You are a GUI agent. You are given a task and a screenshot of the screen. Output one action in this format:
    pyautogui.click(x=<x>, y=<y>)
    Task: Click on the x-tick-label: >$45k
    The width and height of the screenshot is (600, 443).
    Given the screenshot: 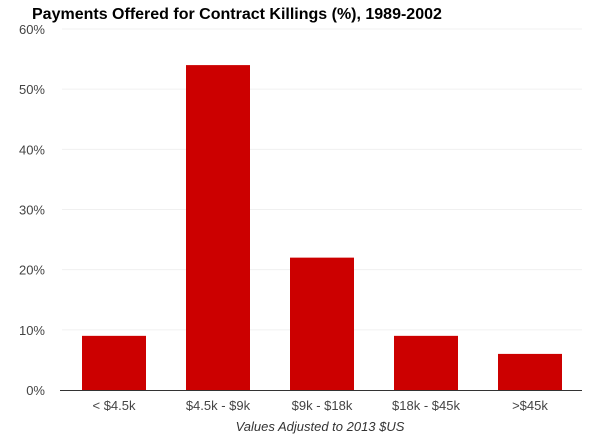 What is the action you would take?
    pyautogui.click(x=530, y=405)
    